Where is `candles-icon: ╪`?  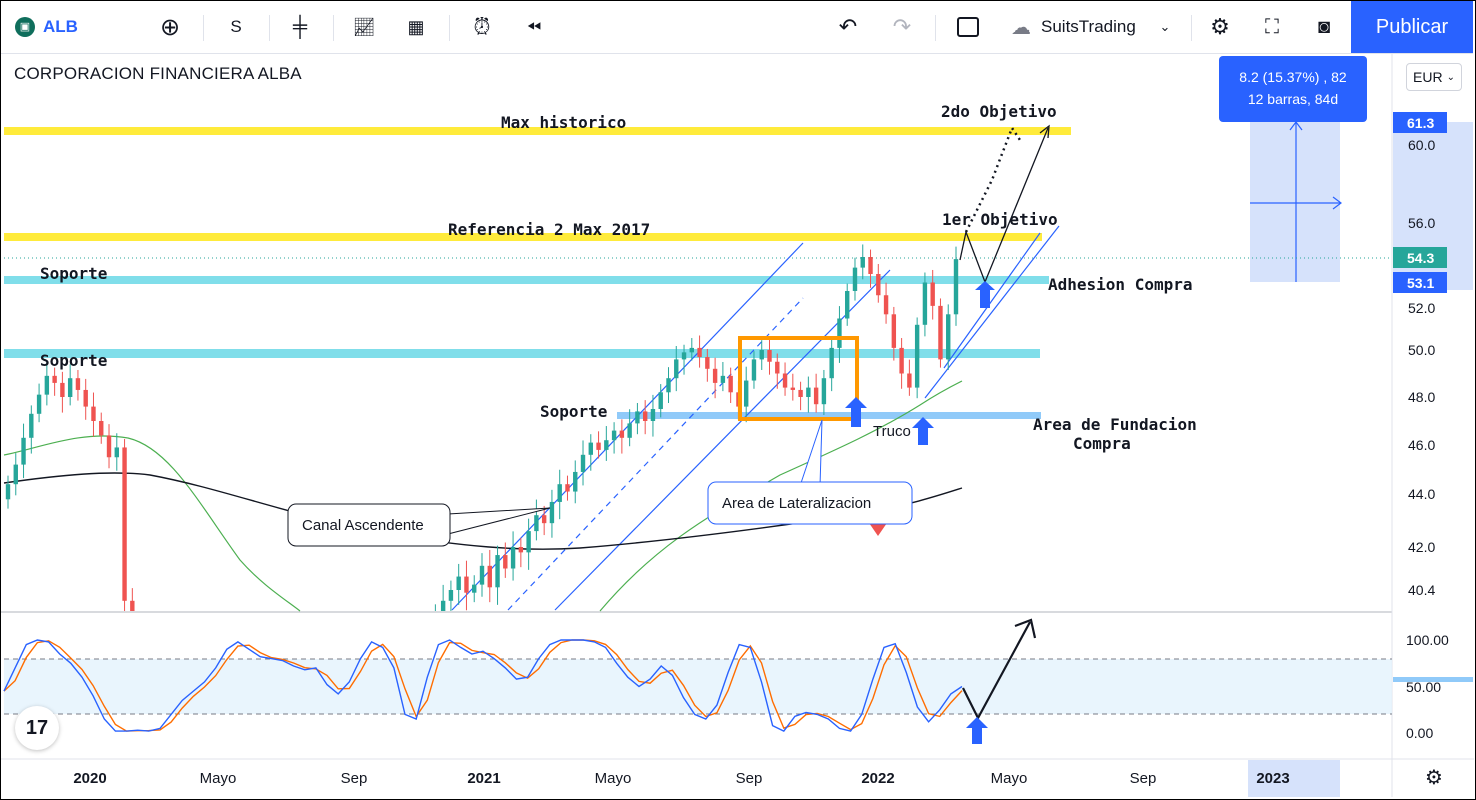
candles-icon: ╪ is located at coordinates (300, 26).